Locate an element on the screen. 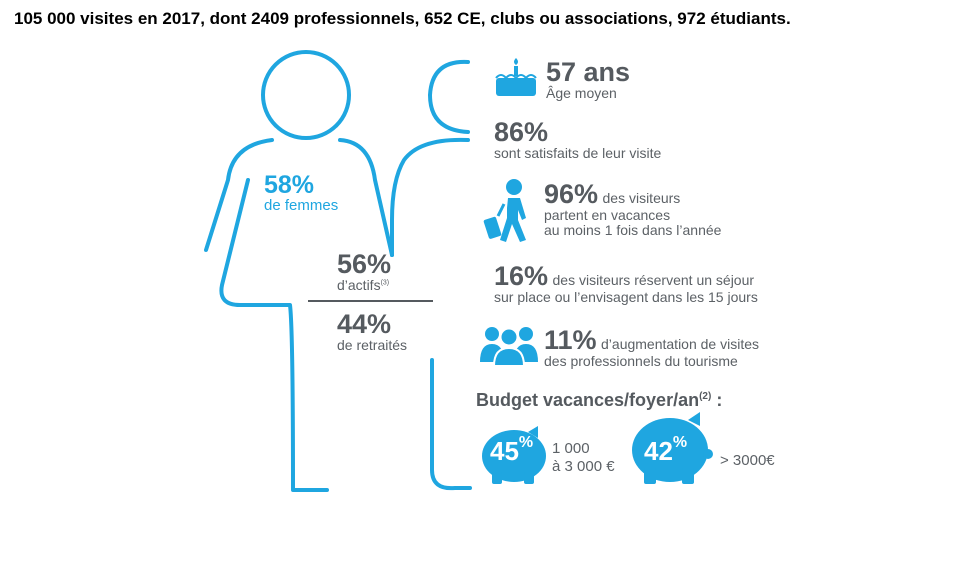 The image size is (972, 576). actifs-label: d’actifs is located at coordinates (359, 285).